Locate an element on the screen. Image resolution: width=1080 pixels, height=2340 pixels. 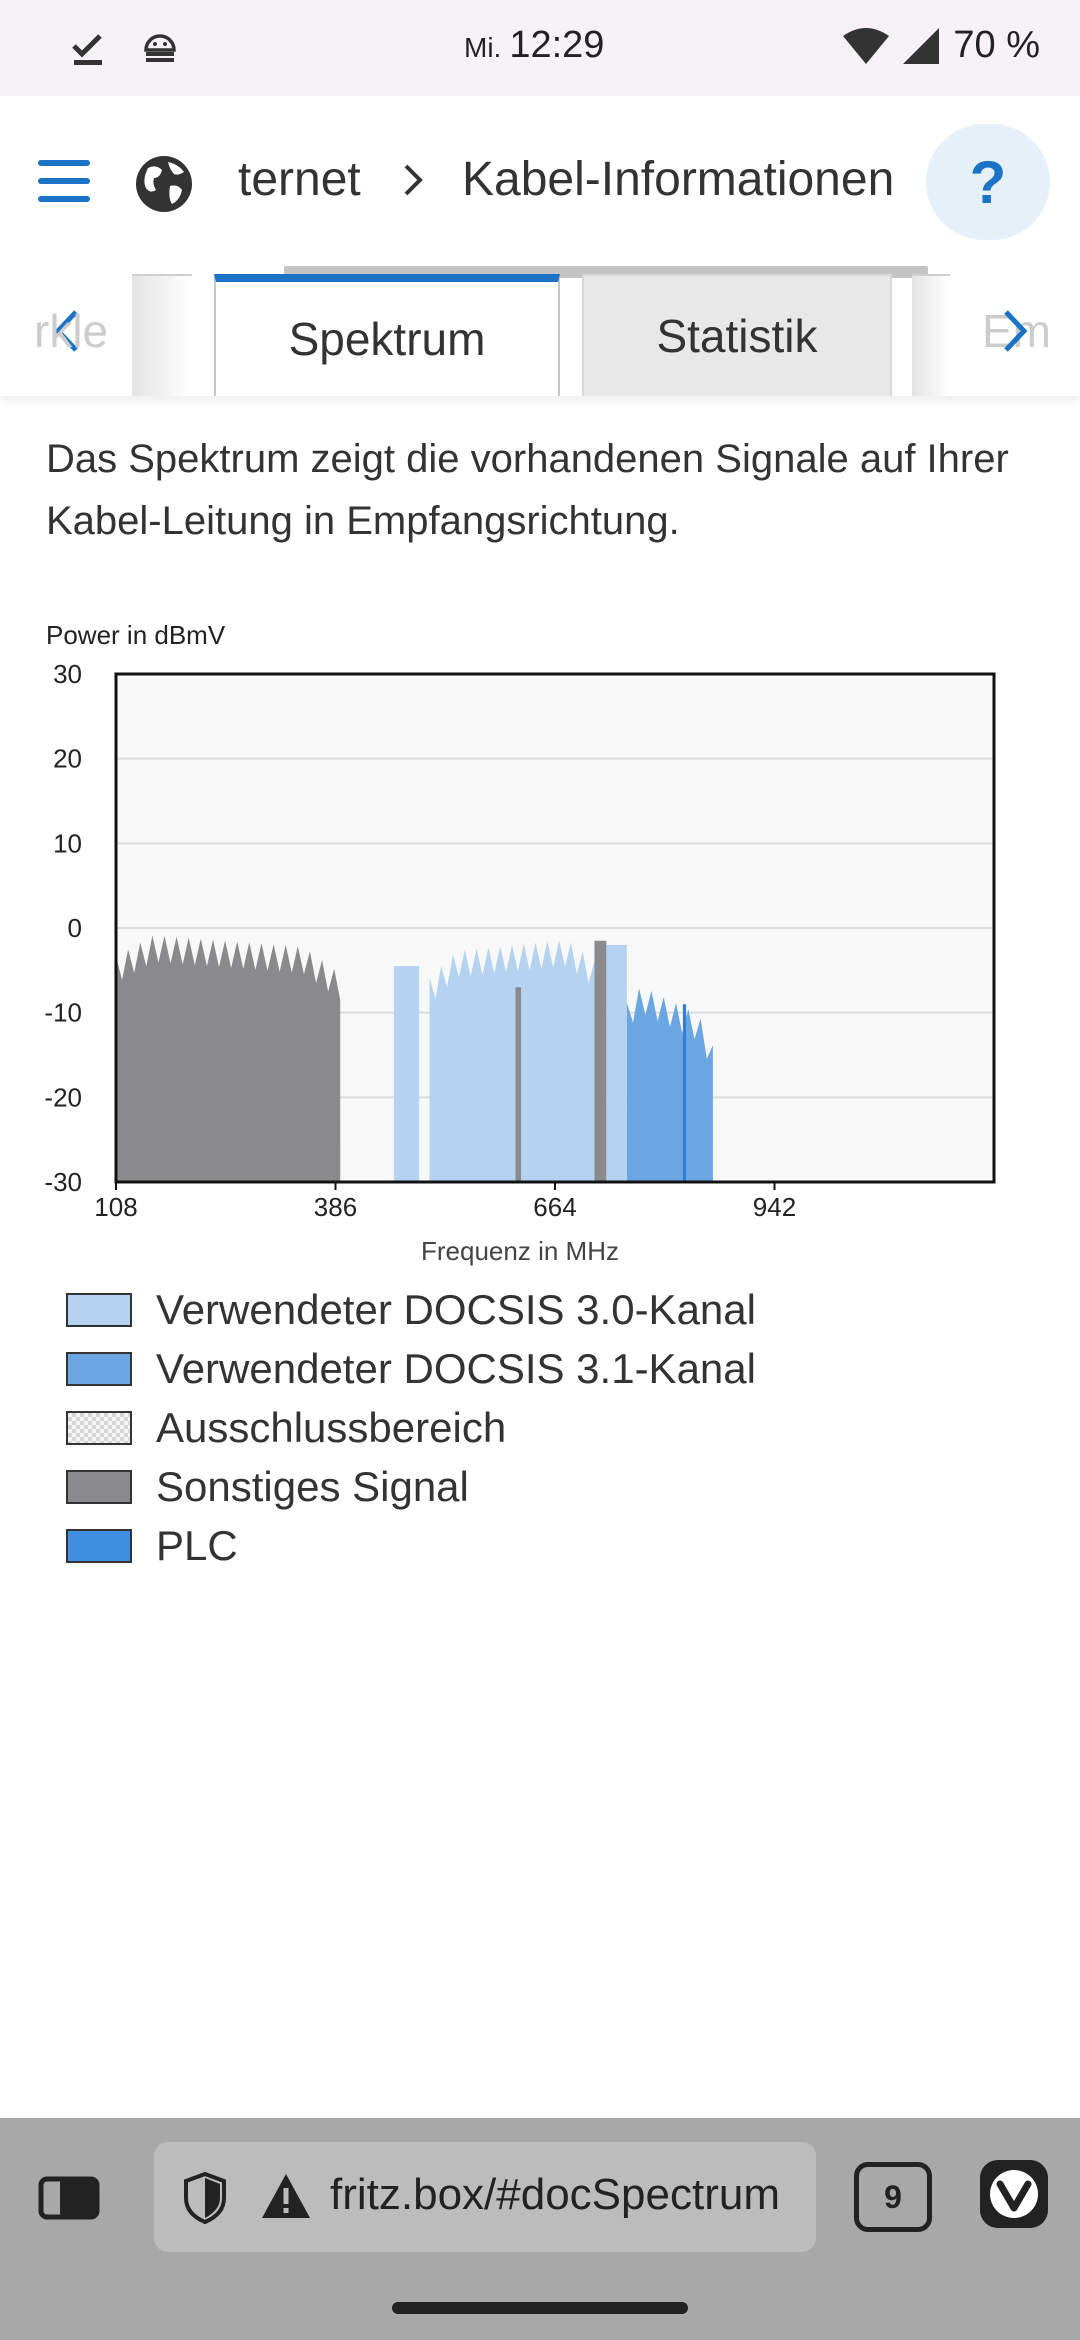
tab-spektrum: Spektrum is located at coordinates (387, 335).